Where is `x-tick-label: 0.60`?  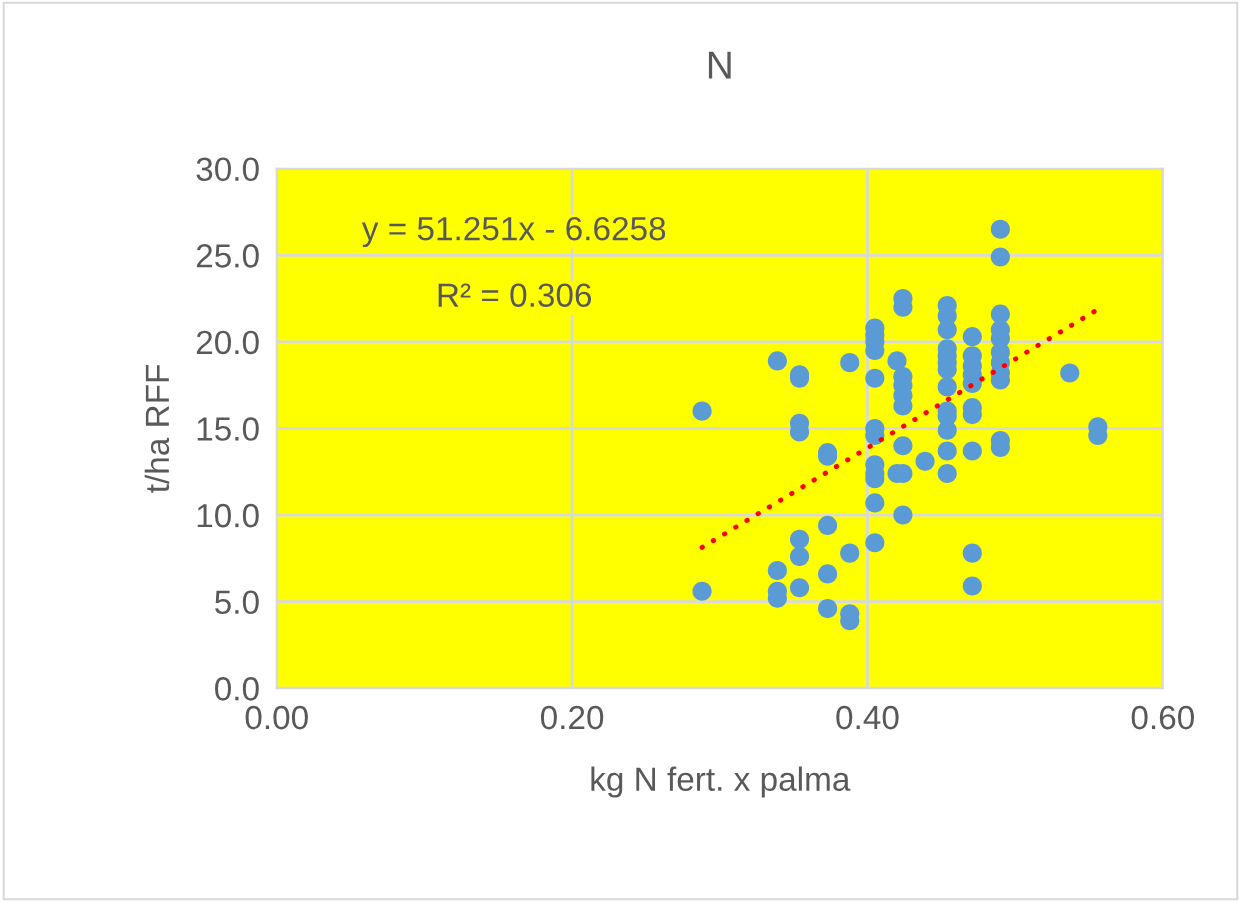 x-tick-label: 0.60 is located at coordinates (1162, 717).